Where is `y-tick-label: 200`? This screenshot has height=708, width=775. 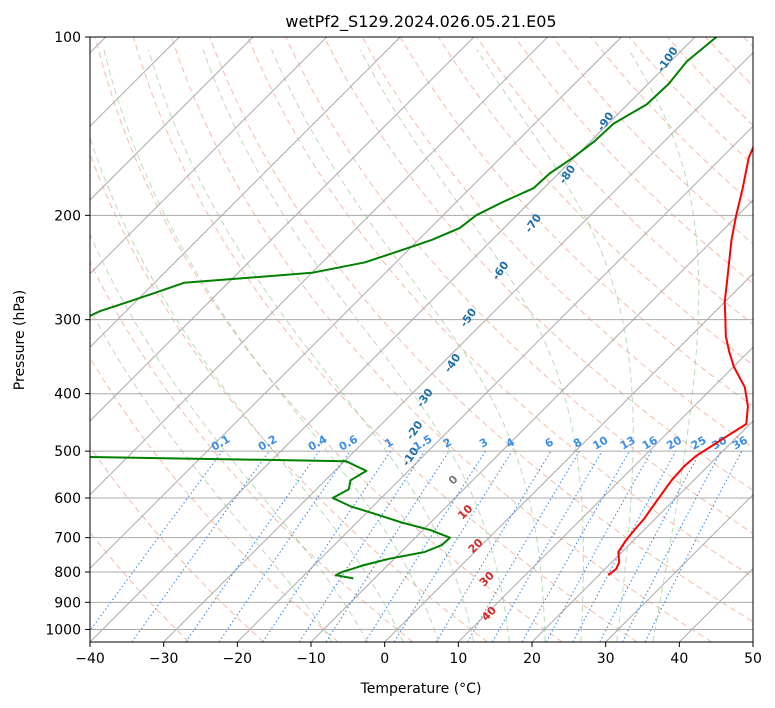 y-tick-label: 200 is located at coordinates (67, 216).